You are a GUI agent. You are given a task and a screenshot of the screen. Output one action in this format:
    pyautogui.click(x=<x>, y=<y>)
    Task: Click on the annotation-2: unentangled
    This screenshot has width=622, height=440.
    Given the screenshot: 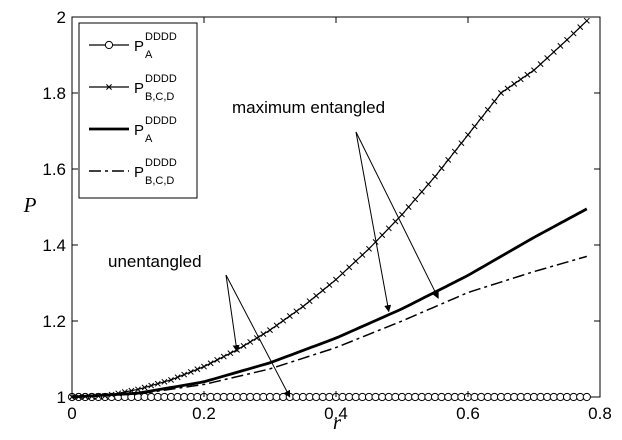 What is the action you would take?
    pyautogui.click(x=199, y=325)
    